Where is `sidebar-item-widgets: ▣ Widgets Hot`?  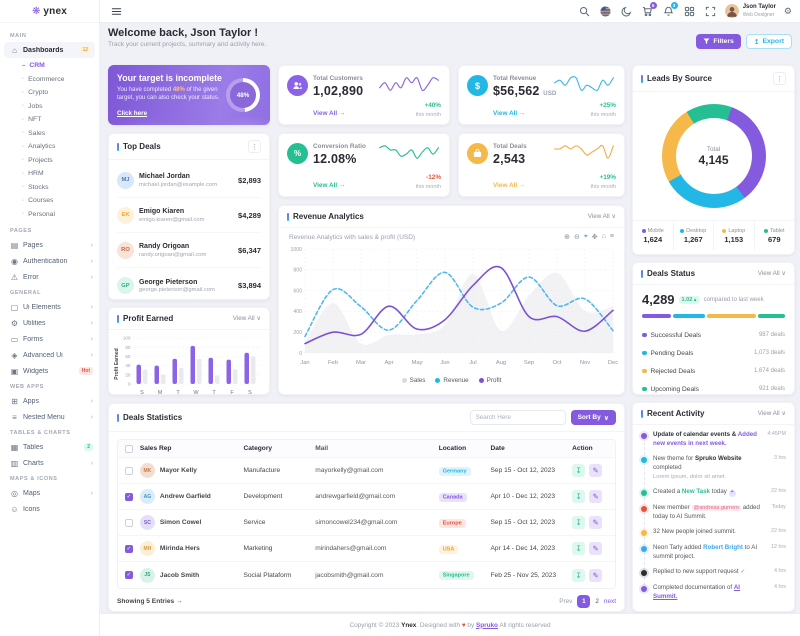
sidebar-item-widgets: ▣ Widgets Hot is located at coordinates (49, 371).